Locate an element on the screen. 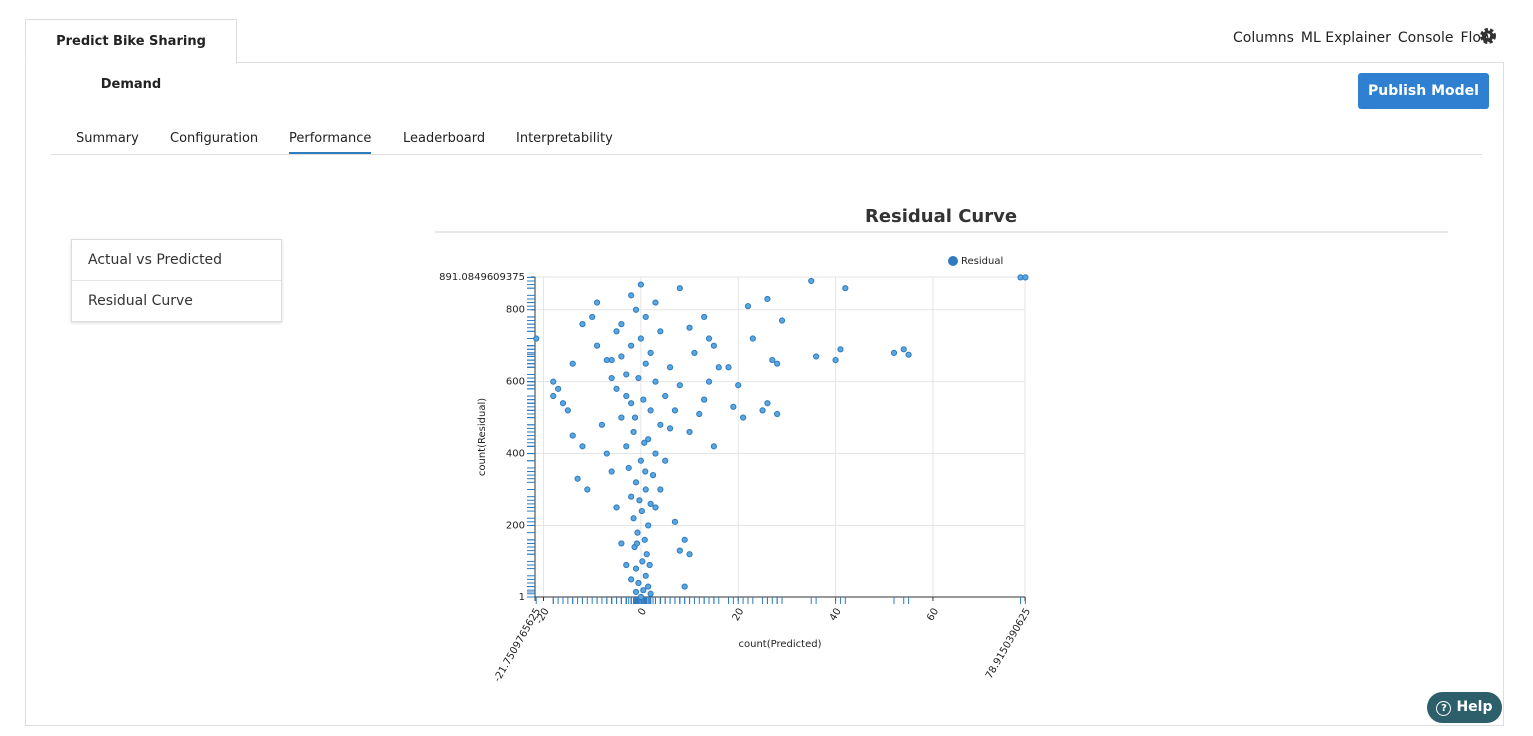  y-axis-label: count(Residual) is located at coordinates (482, 437).